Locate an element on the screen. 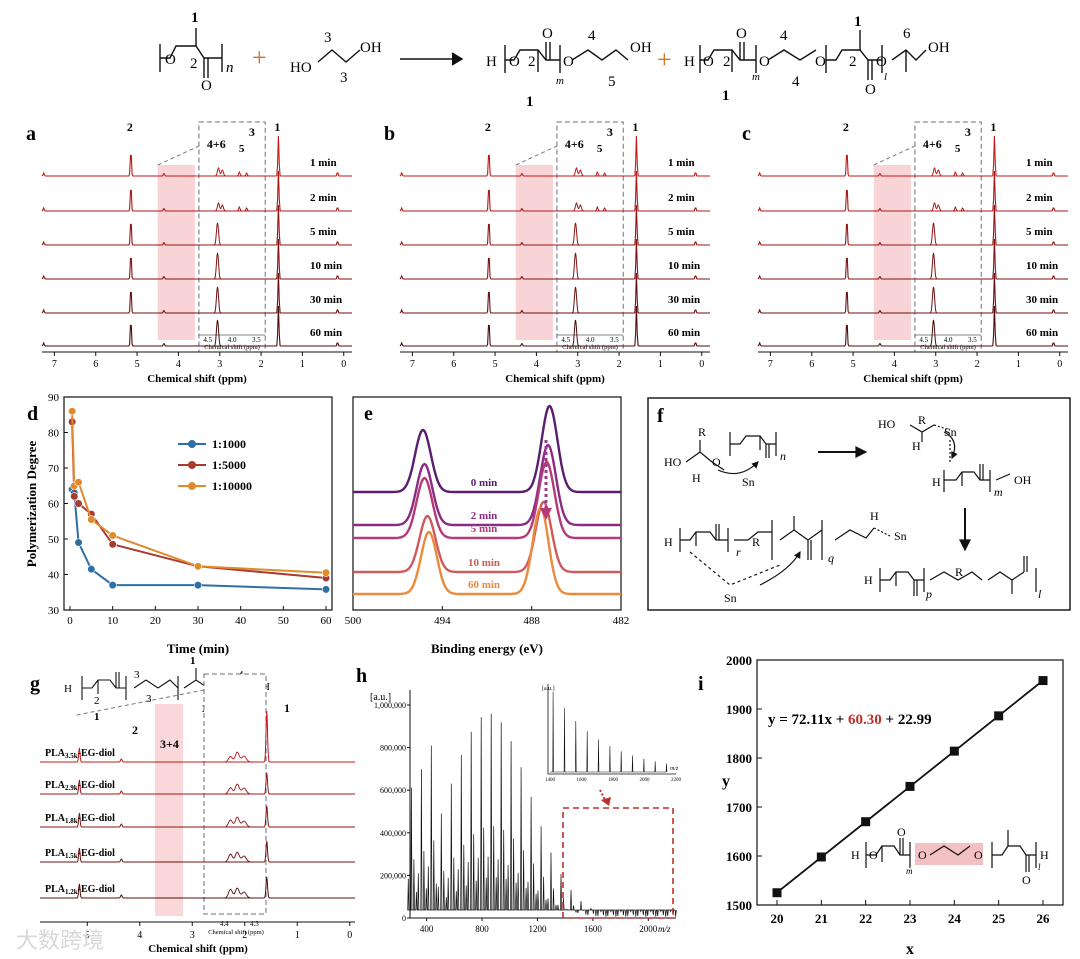 The width and height of the screenshot is (1080, 959). panel-h-zoom-box is located at coordinates (618, 863).